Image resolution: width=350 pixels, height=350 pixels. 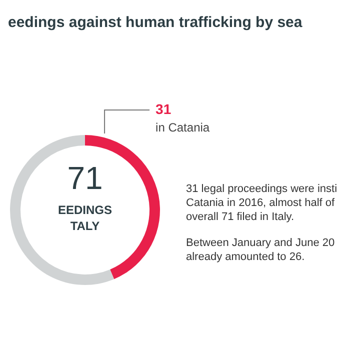 I want to click on chart-title: eedings against human trafficking by sea, so click(x=155, y=22).